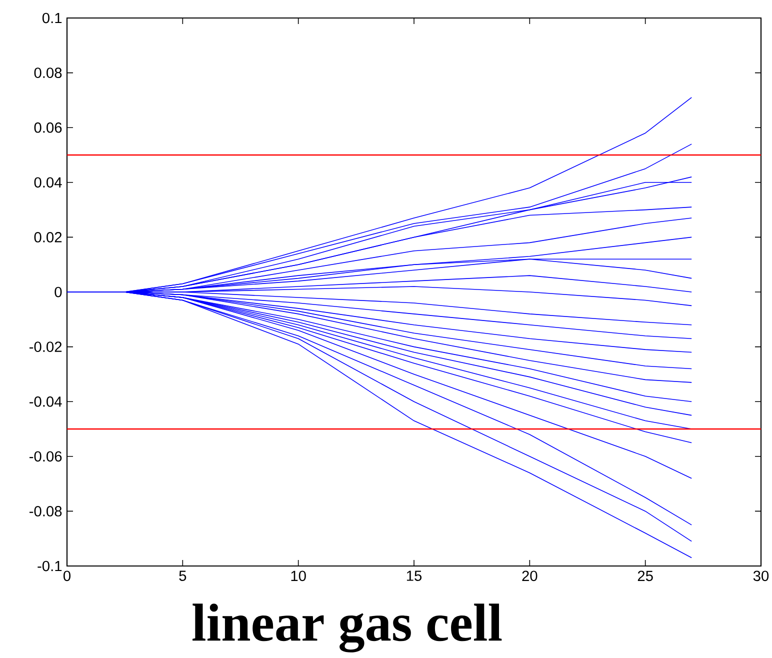 The image size is (772, 658). I want to click on y-tick-label: -0.02, so click(46, 347).